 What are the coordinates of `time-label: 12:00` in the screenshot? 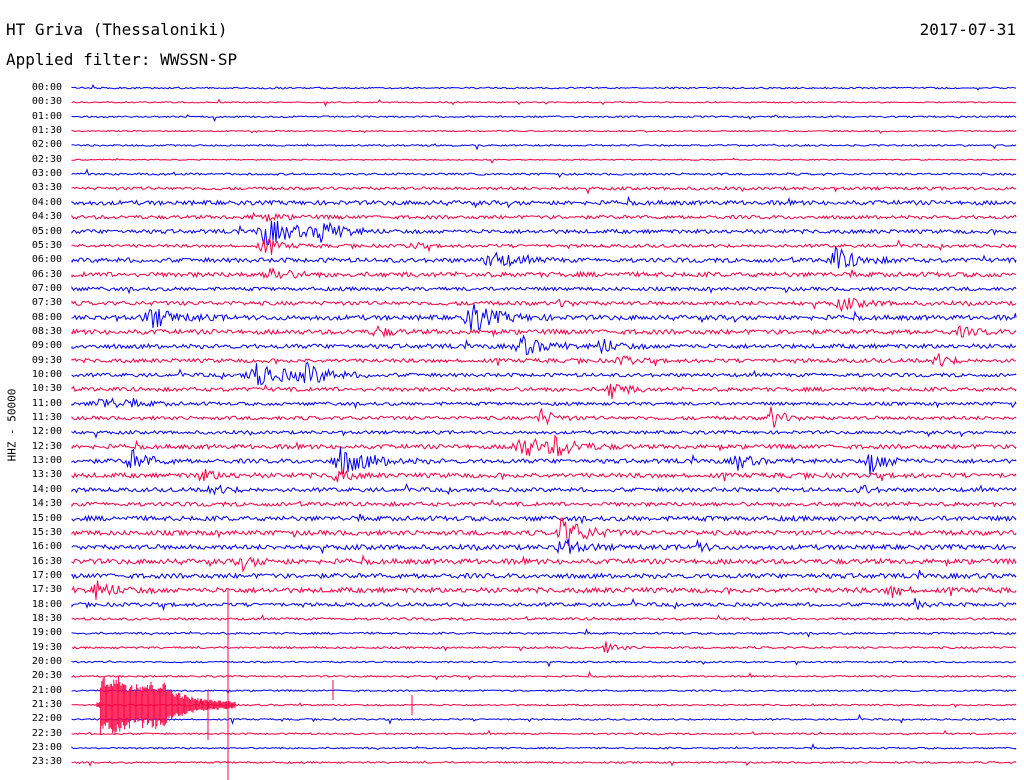 It's located at (46, 432).